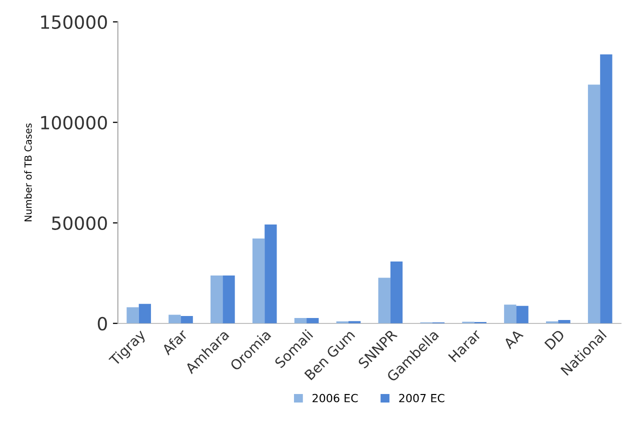 The width and height of the screenshot is (637, 437). Describe the element at coordinates (421, 398) in the screenshot. I see `legend-label: 2007 EC` at that location.